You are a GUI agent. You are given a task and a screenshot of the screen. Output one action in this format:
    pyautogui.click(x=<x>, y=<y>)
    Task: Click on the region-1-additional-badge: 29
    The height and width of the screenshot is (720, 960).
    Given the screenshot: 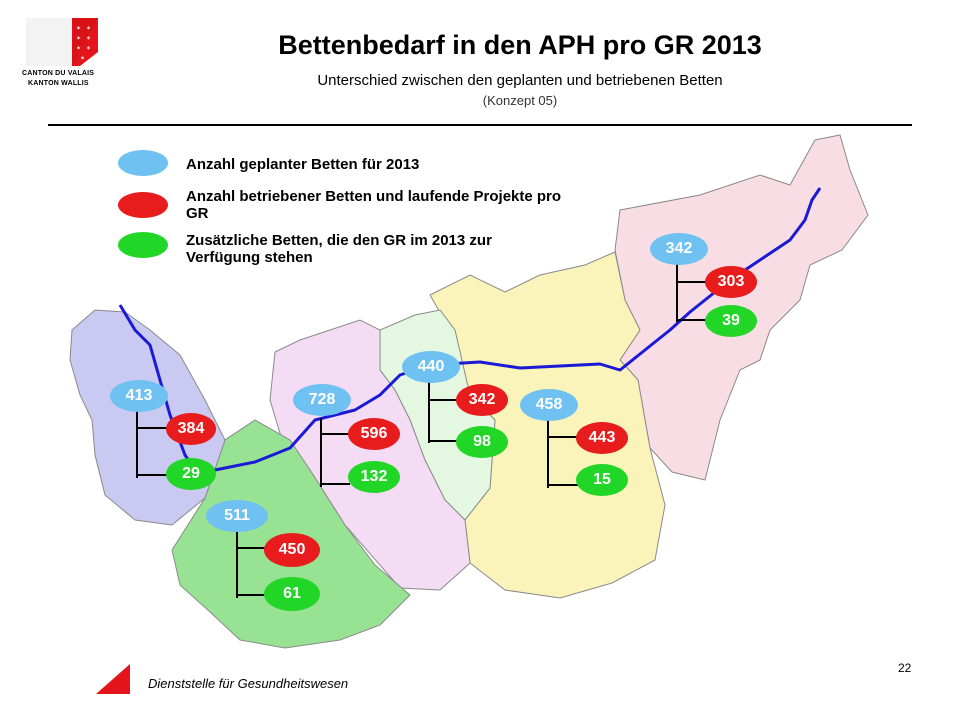 What is the action you would take?
    pyautogui.click(x=191, y=474)
    